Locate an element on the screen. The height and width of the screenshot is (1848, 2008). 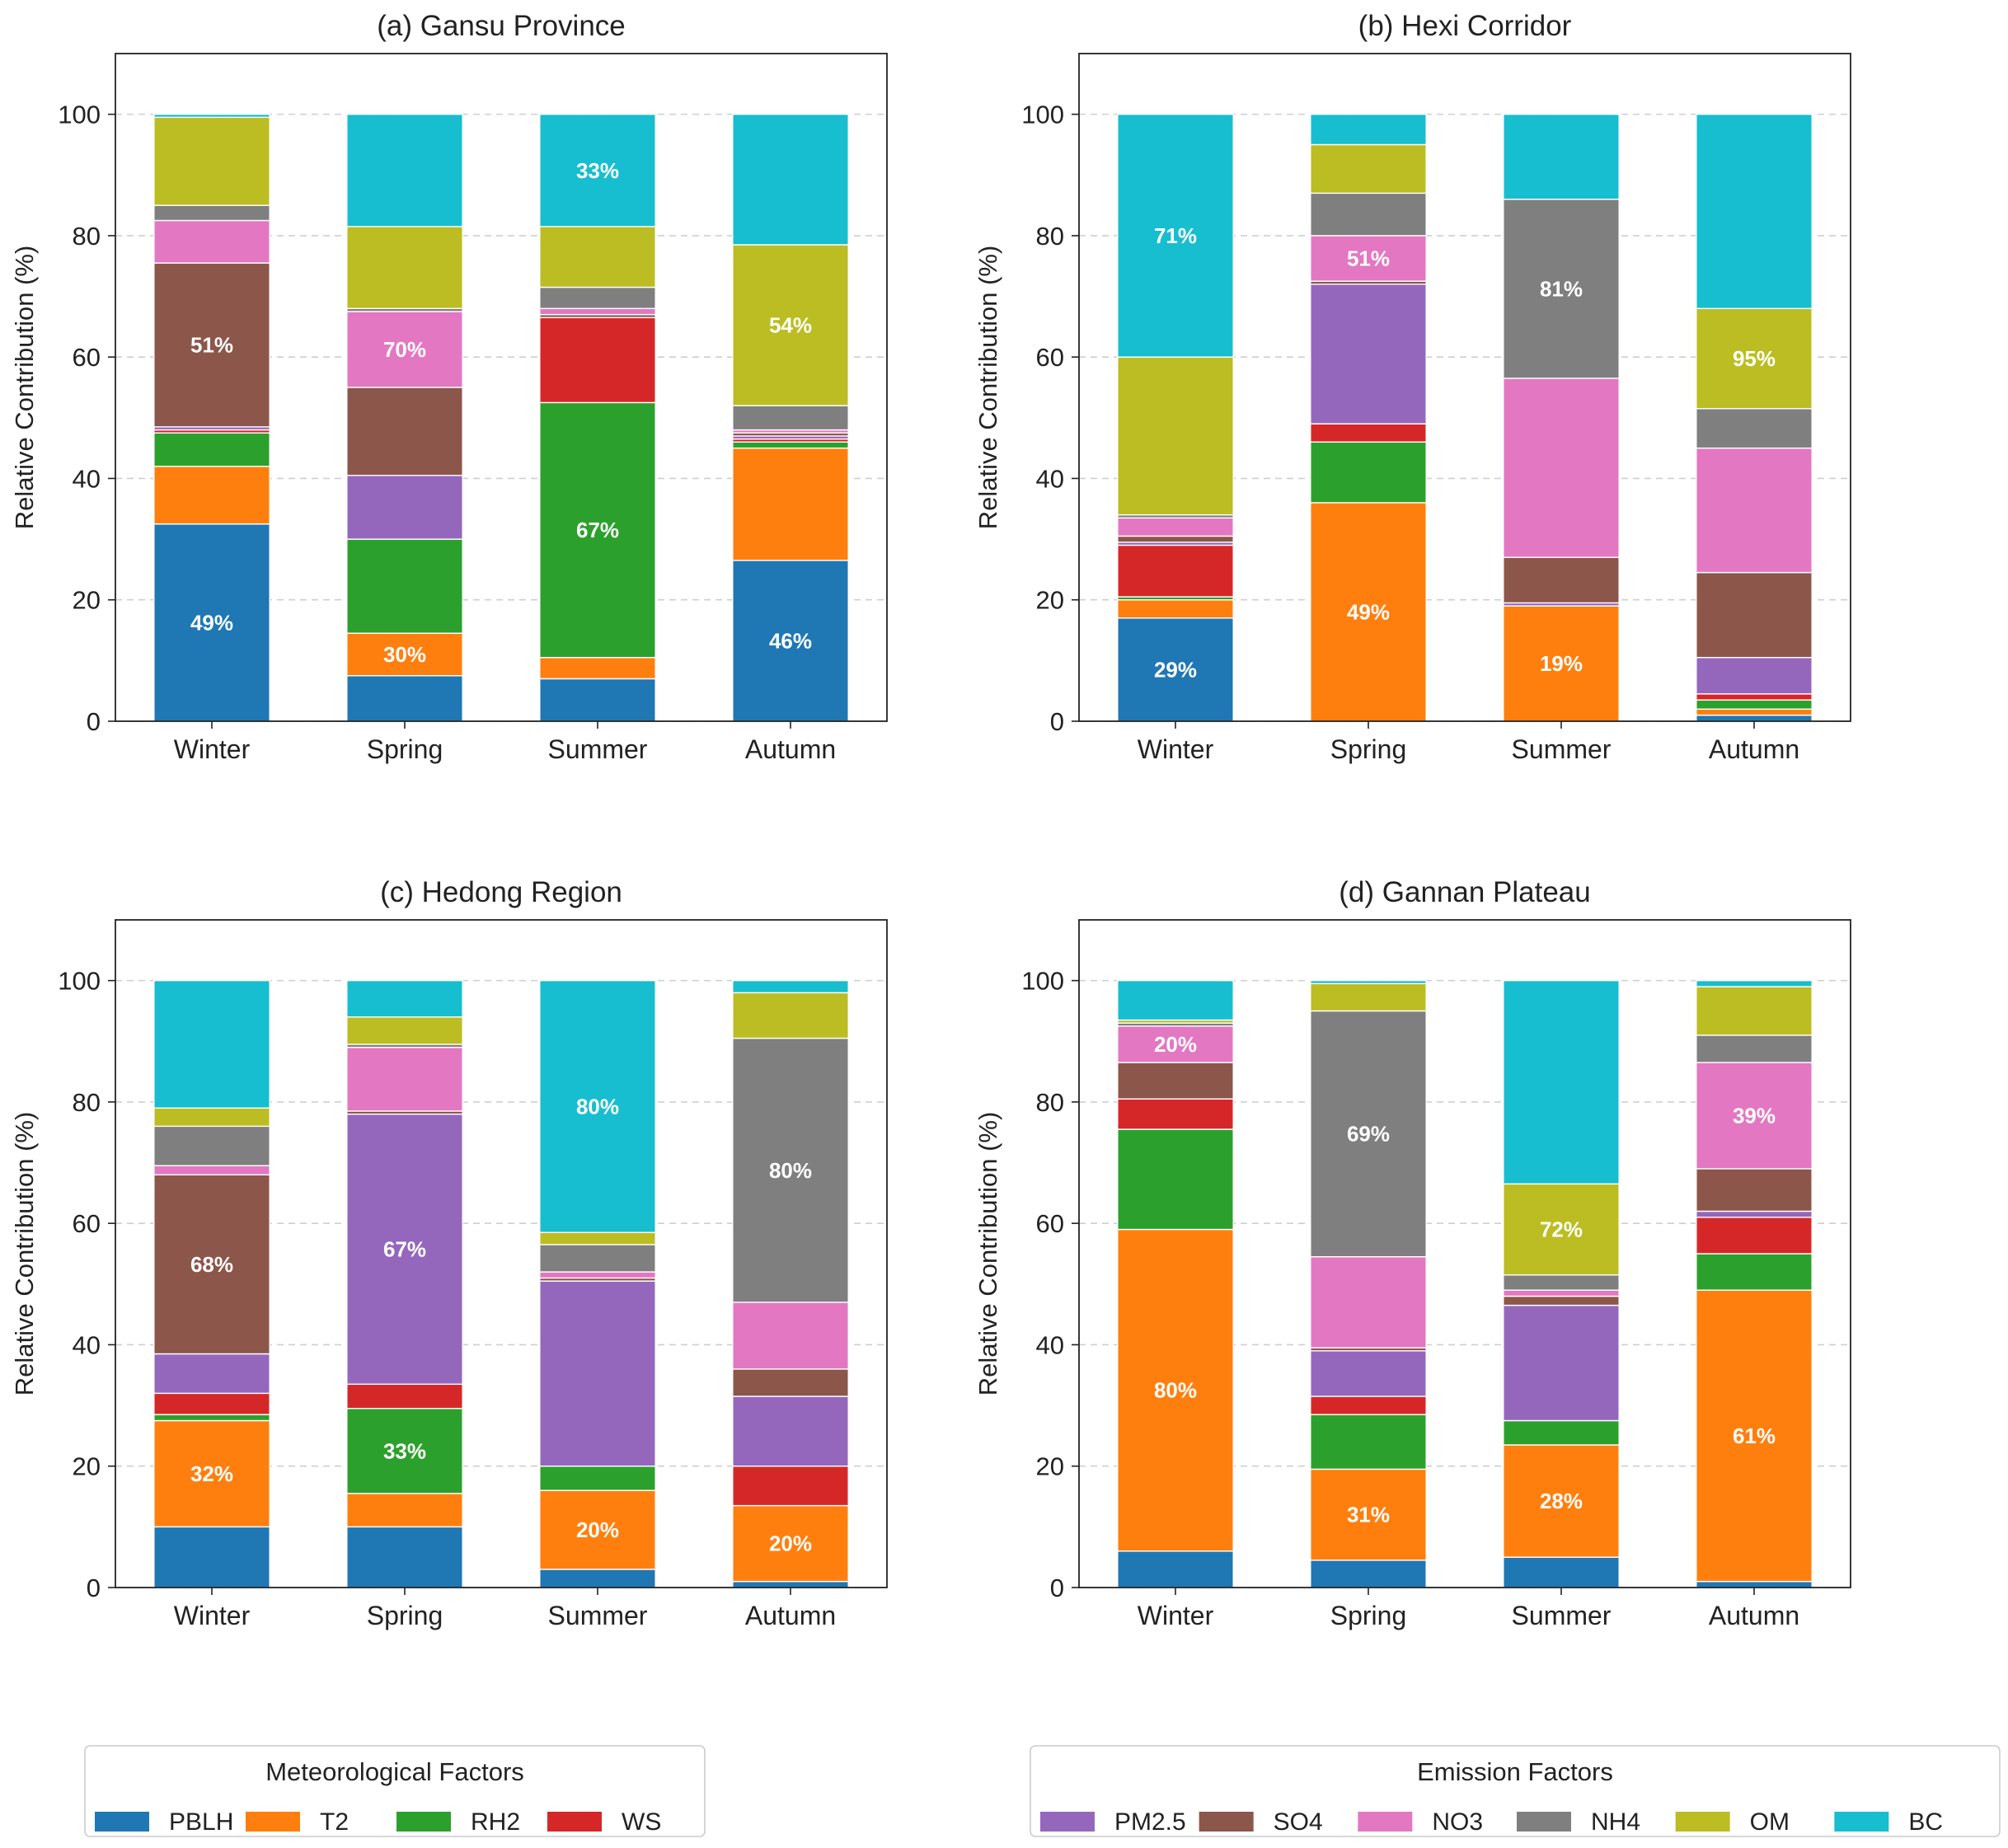
legend-swatch-no3 is located at coordinates (1385, 1822).